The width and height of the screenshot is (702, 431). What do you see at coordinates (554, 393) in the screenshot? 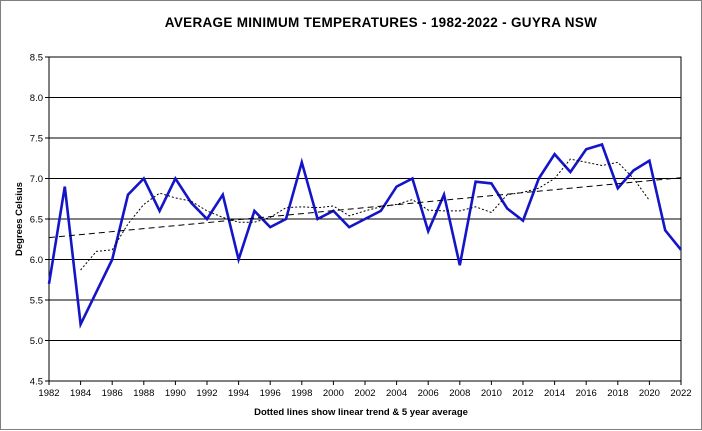
I see `x-tick-label: 2014` at bounding box center [554, 393].